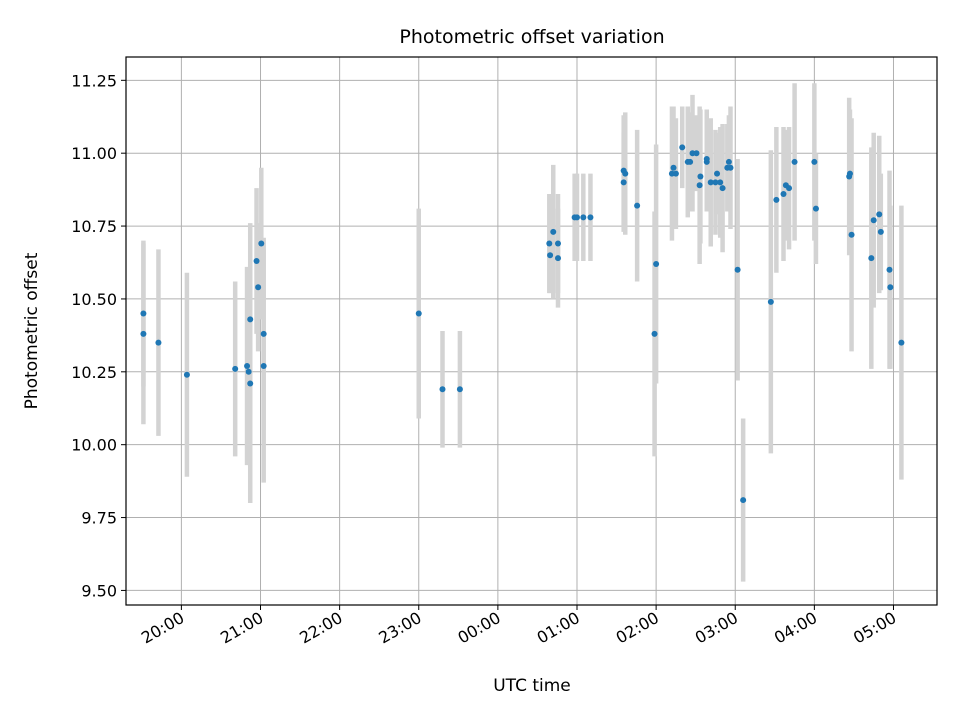 The width and height of the screenshot is (960, 720). I want to click on y-tick-label: 9.75, so click(99, 518).